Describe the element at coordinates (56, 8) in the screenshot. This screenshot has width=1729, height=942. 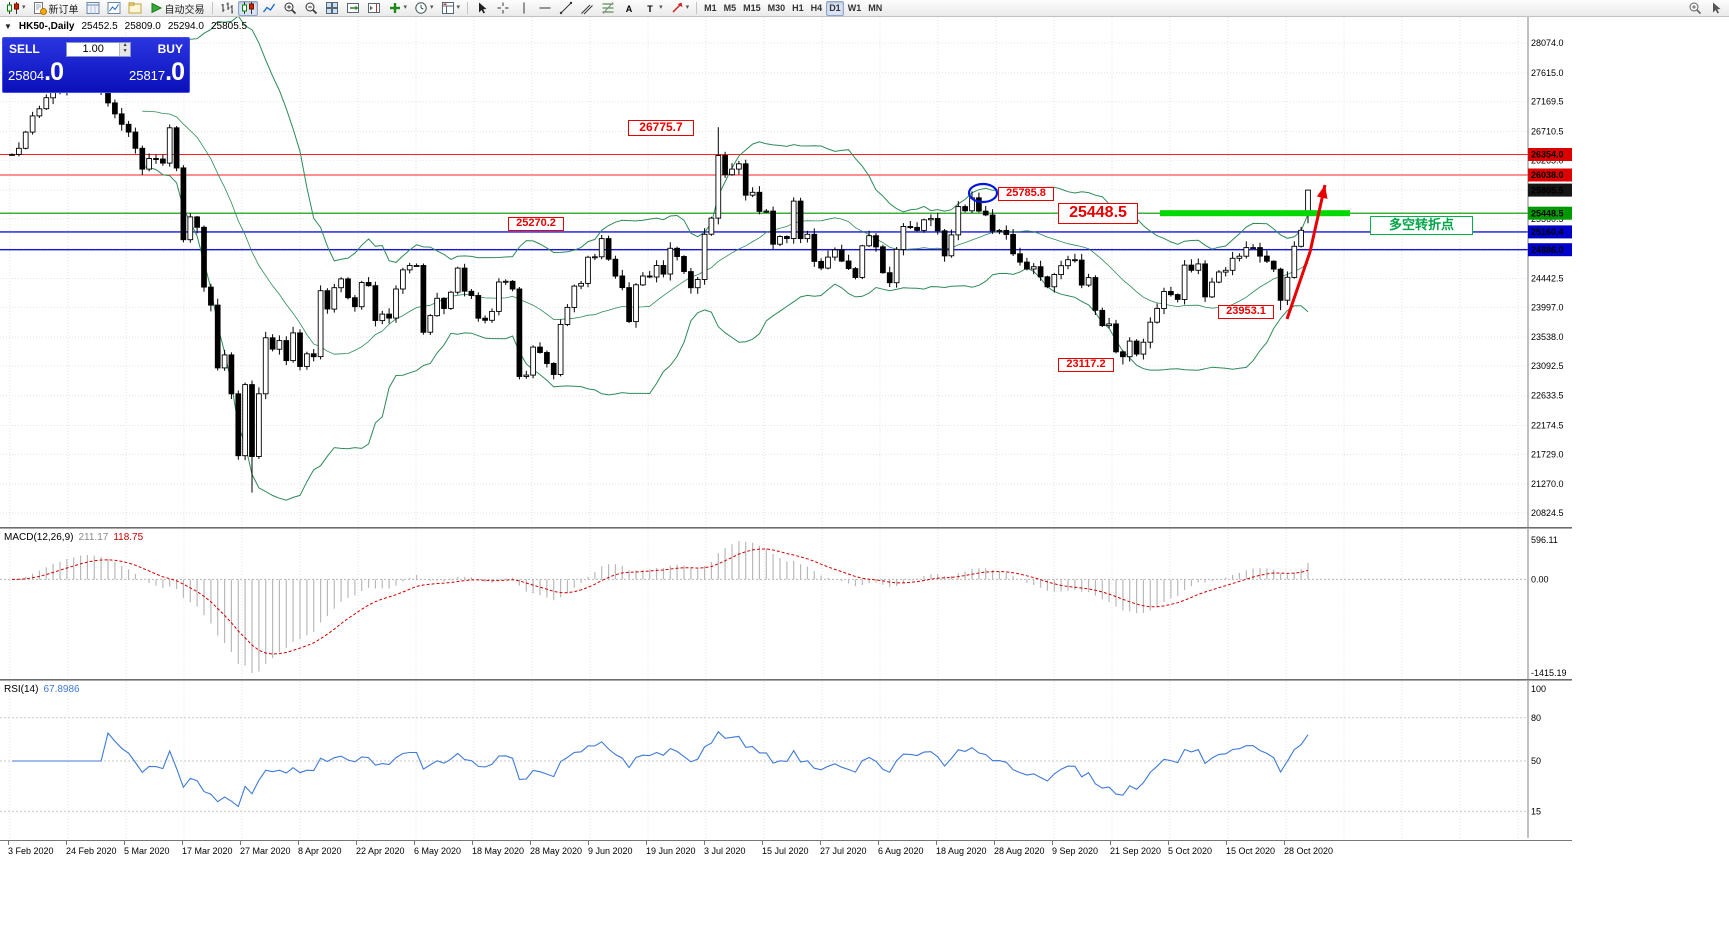
I see `new-order: 新订单` at that location.